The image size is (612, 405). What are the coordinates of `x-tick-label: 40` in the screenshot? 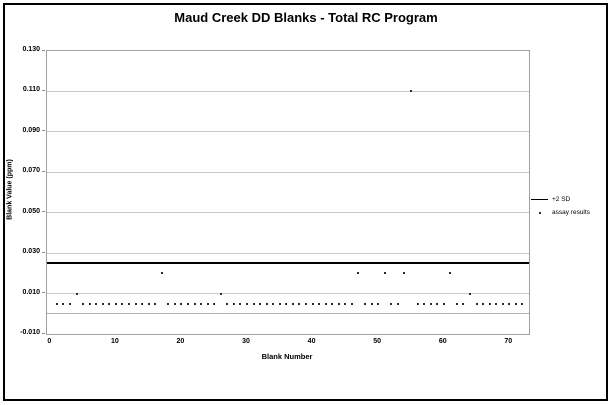 It's located at (311, 341).